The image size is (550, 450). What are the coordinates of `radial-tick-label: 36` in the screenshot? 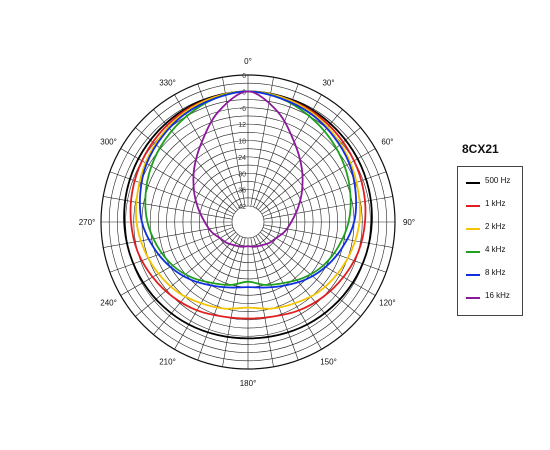 It's located at (242, 191).